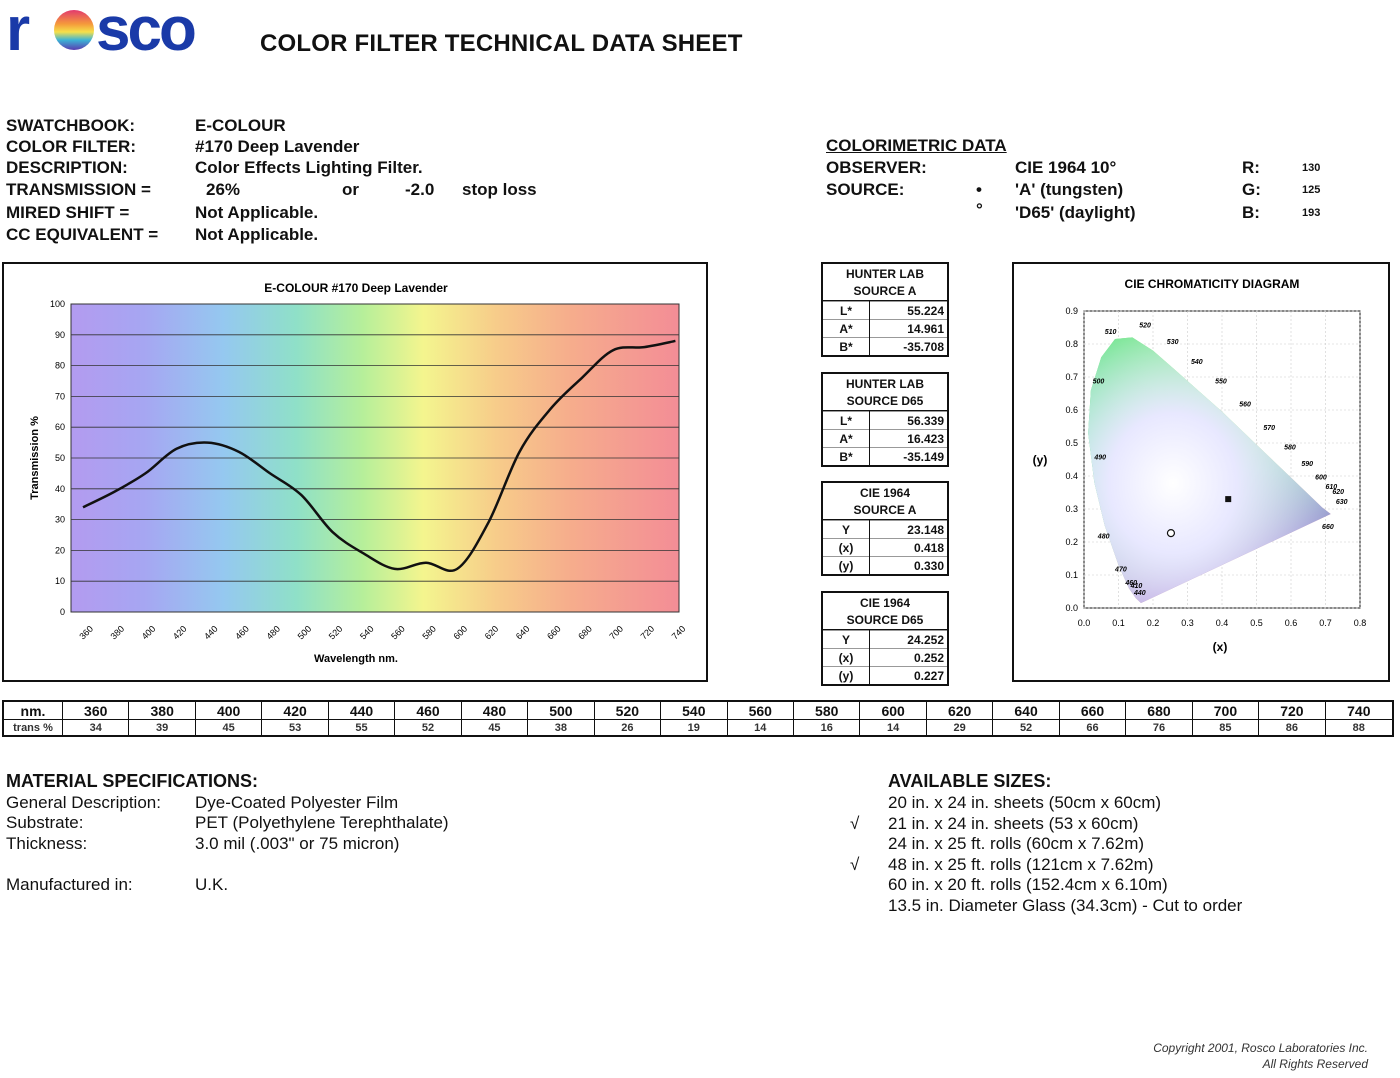 This screenshot has height=1078, width=1400. I want to click on cie-x-tick: 0.1, so click(1118, 623).